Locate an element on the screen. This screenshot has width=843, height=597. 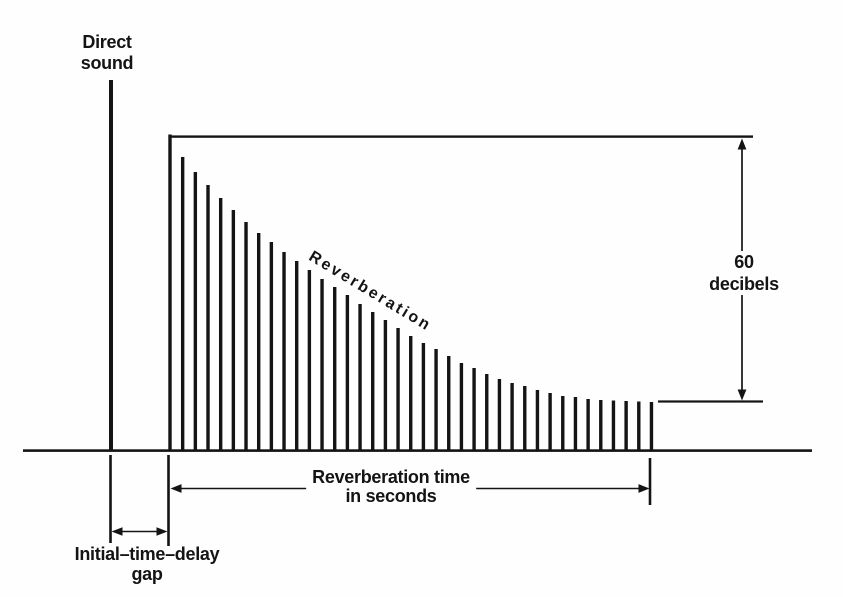
initial-time-delay-gap-label: Initial–time–delay gap is located at coordinates (147, 564).